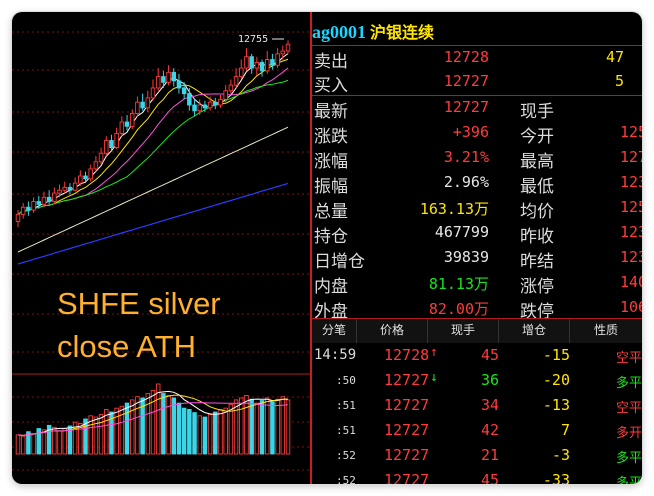 The image size is (654, 496). I want to click on stat-value: 2.96%, so click(466, 182).